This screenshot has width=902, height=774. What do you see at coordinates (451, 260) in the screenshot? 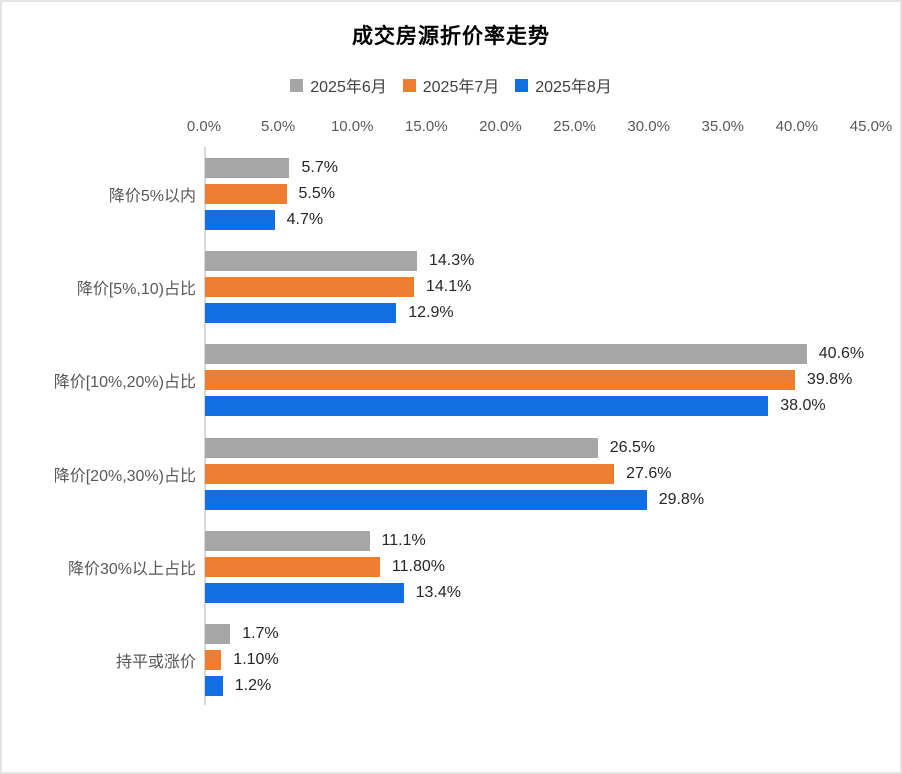
I see `data-label: 14.3%` at bounding box center [451, 260].